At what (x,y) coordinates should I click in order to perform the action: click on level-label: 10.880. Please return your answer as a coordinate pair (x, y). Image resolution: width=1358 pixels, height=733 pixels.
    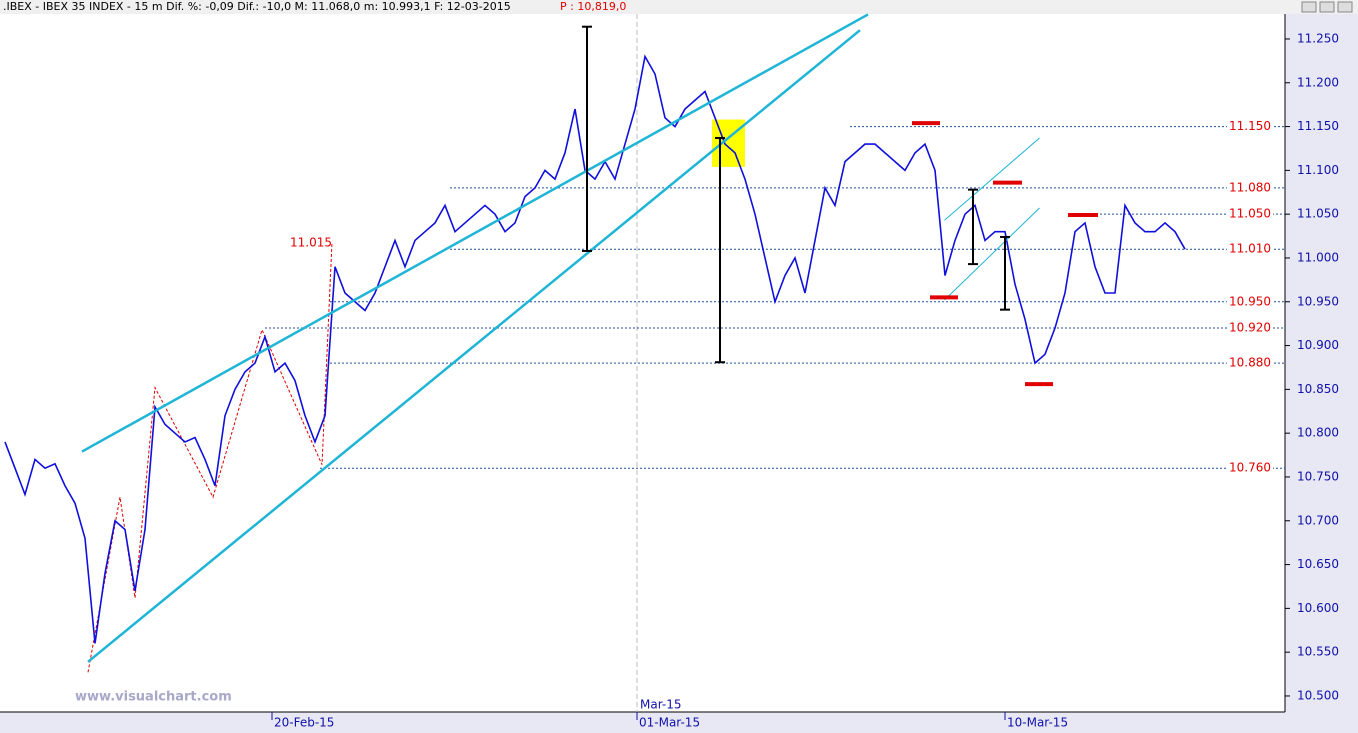
    Looking at the image, I should click on (1250, 363).